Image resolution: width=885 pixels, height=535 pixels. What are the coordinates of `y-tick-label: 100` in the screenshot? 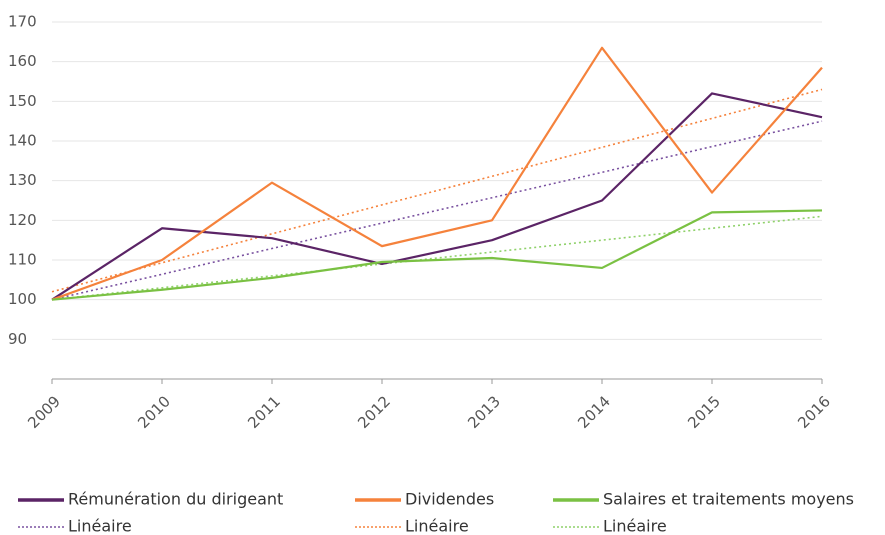 It's located at (22, 299).